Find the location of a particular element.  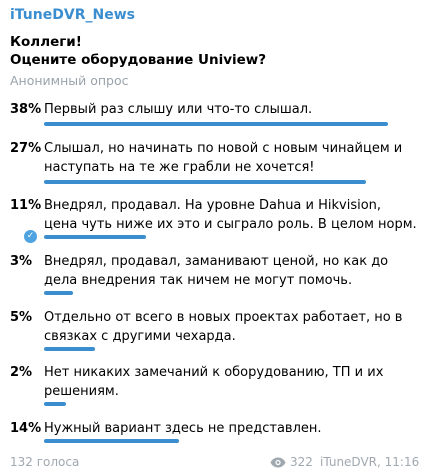

option-percent: 11% is located at coordinates (26, 205).